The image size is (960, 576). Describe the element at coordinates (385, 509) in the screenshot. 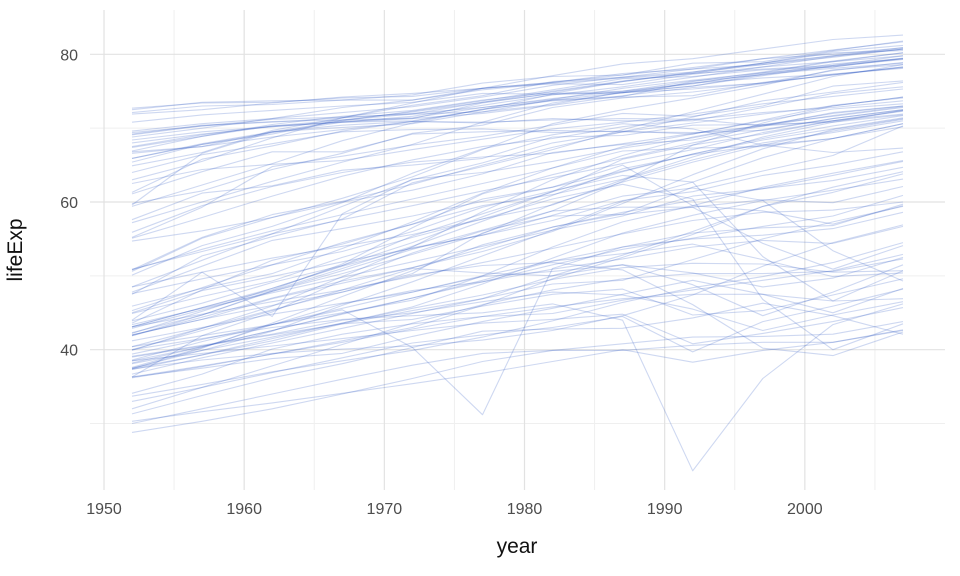

I see `x-tick-label: 1970` at that location.